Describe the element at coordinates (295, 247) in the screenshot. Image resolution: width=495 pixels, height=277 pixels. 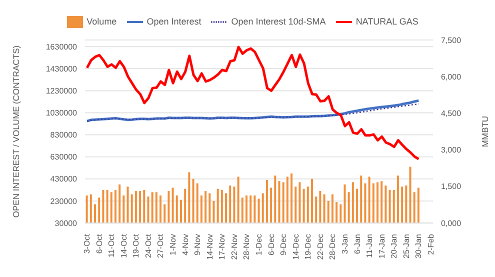
I see `x-tick-label: 14-Dec` at that location.